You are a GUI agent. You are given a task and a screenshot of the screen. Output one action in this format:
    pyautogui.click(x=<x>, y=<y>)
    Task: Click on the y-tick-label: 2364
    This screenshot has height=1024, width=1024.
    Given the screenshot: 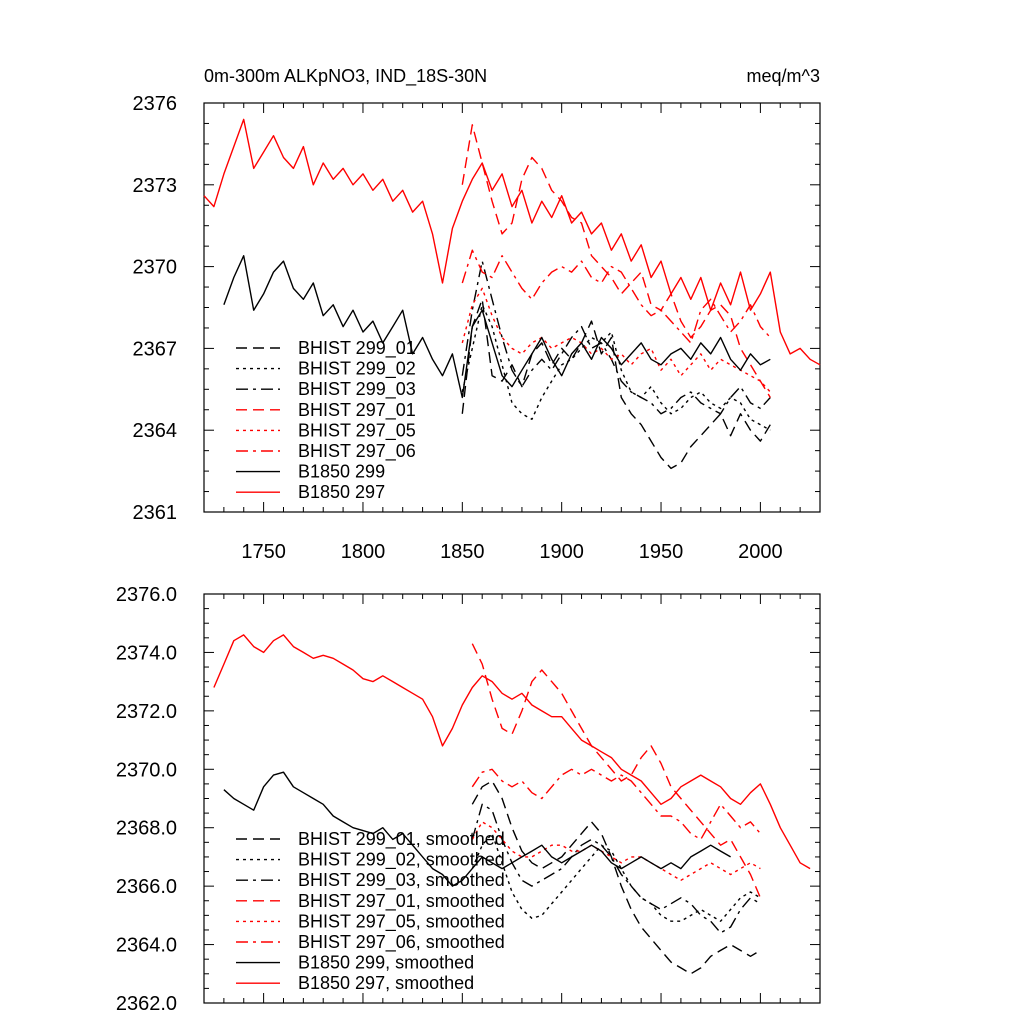 What is the action you would take?
    pyautogui.click(x=155, y=431)
    